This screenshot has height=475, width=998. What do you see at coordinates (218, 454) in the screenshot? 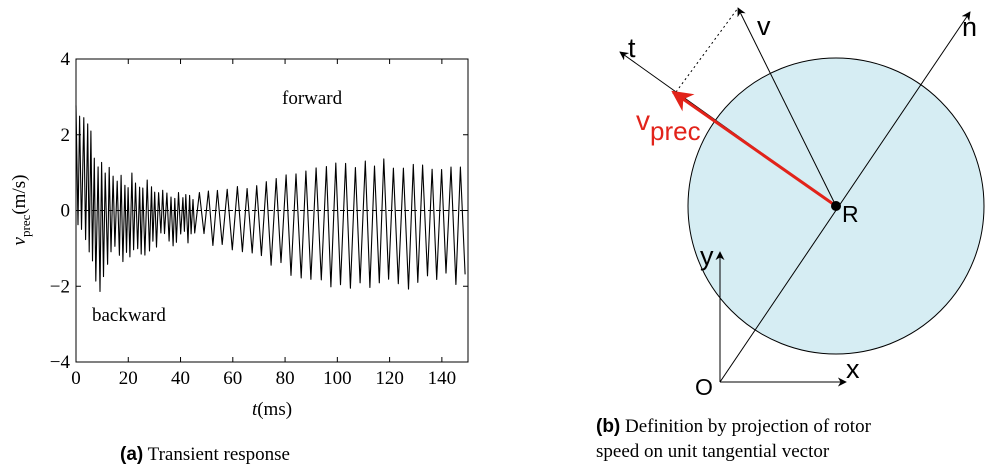
I see `caption-a-text: Transient response` at bounding box center [218, 454].